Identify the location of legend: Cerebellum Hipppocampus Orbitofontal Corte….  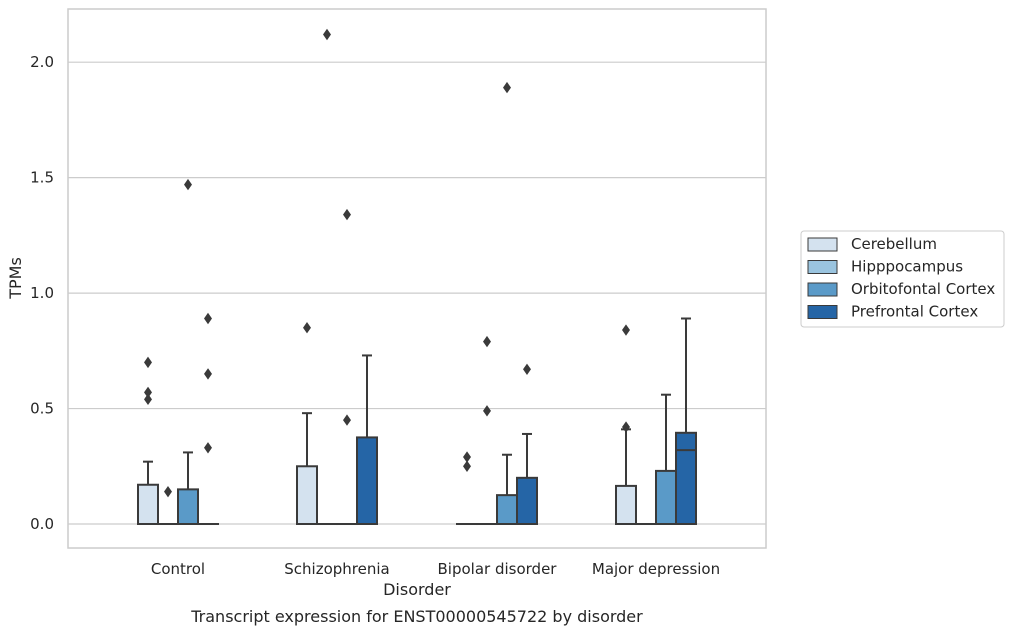
(902, 279).